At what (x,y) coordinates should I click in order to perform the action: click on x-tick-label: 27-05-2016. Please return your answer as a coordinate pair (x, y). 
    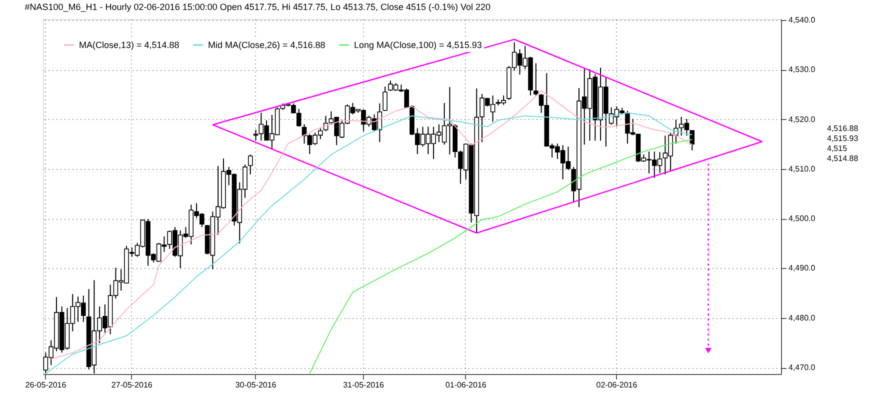
    Looking at the image, I should click on (132, 385).